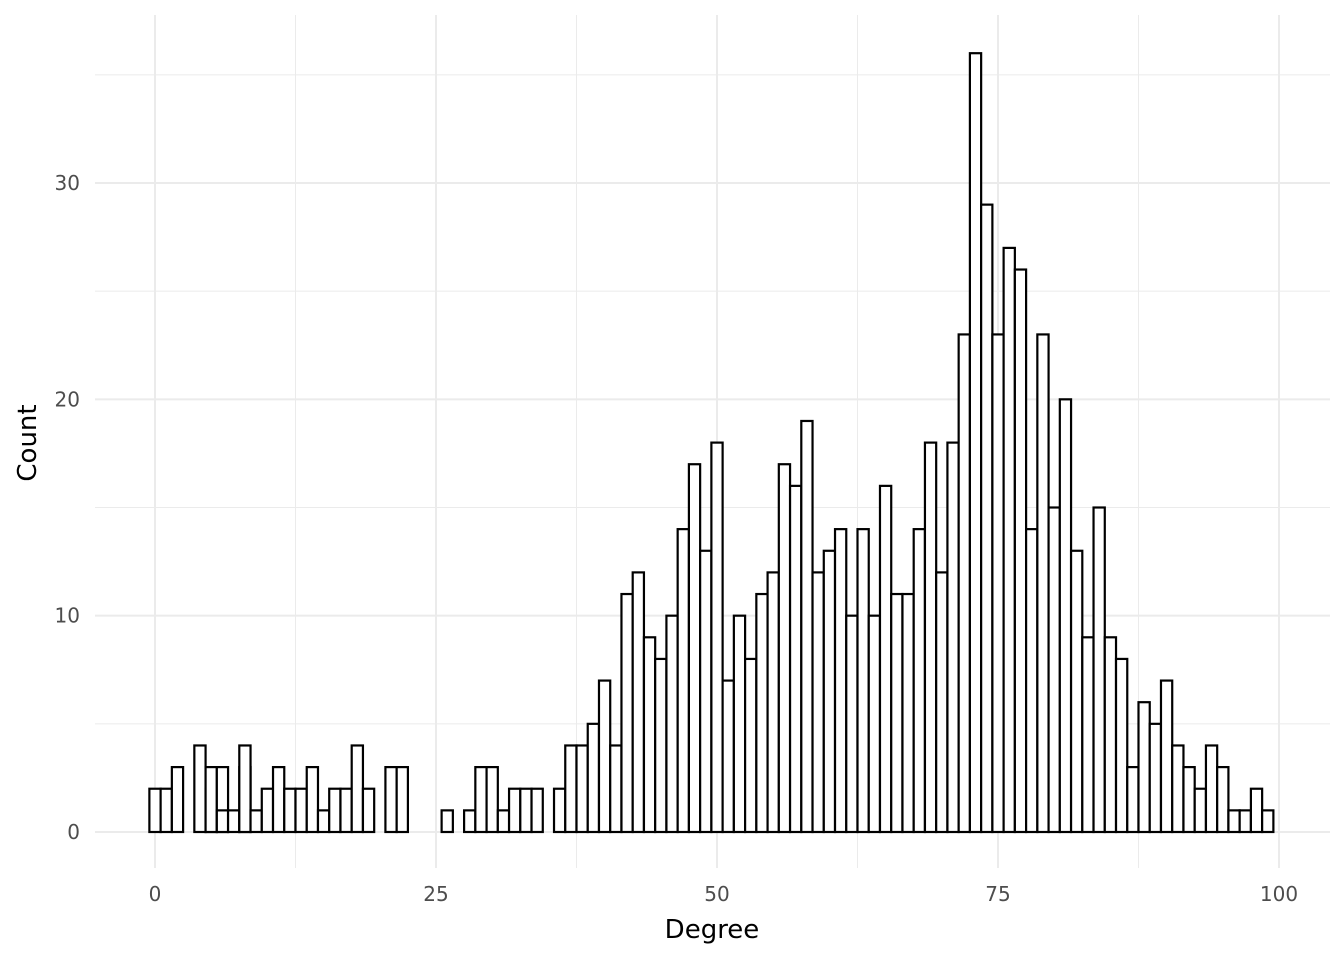 Image resolution: width=1344 pixels, height=960 pixels. I want to click on x-tick-label: 75, so click(997, 894).